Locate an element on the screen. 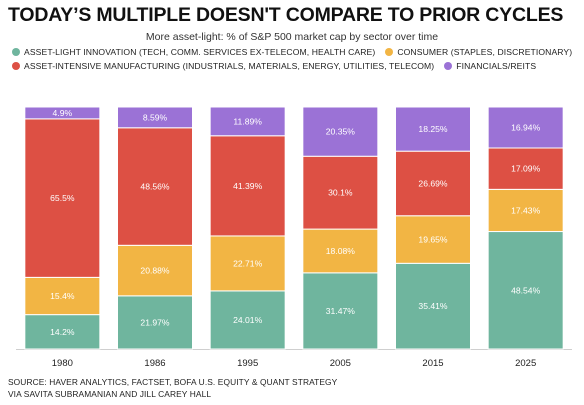 The image size is (584, 405). bar-segment-asset_light-2005 is located at coordinates (340, 311).